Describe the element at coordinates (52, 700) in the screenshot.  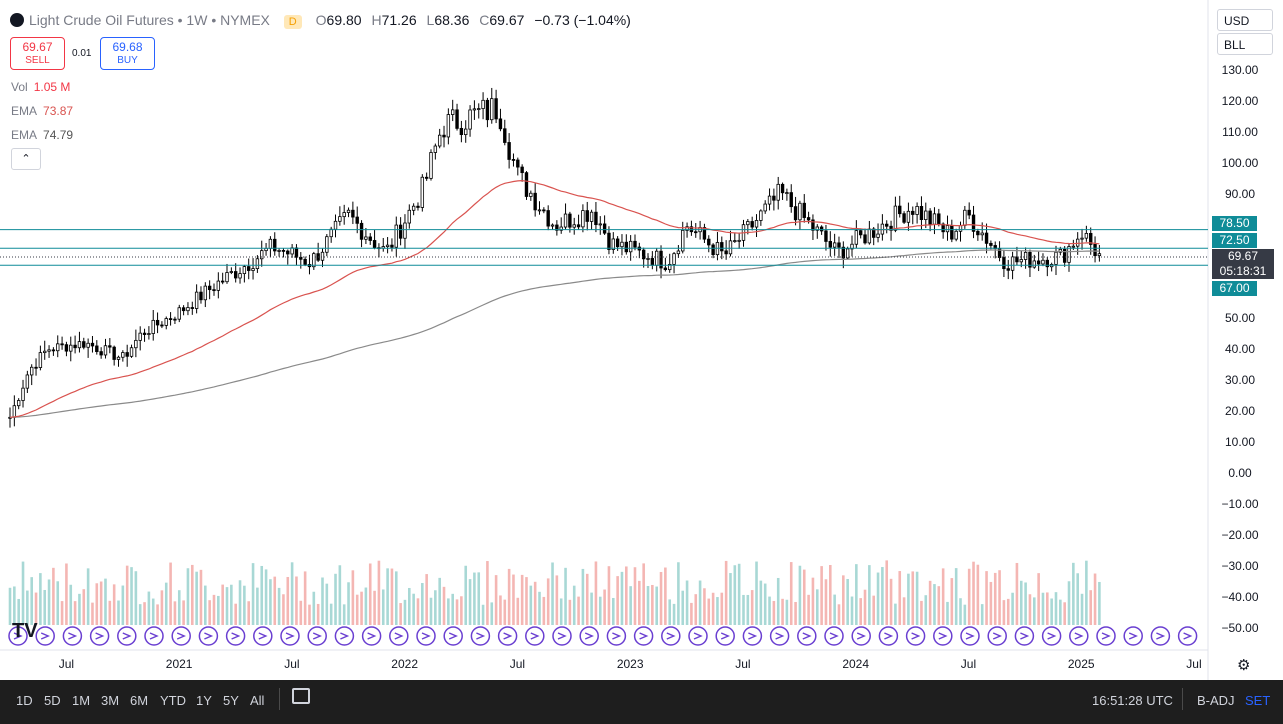
I see `tf-5d-button: 5D` at that location.